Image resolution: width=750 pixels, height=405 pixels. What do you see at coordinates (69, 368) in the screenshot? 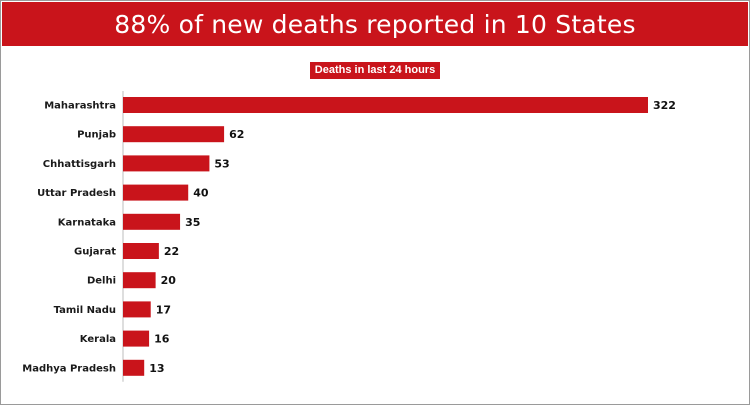
I see `category-label: Madhya Pradesh` at bounding box center [69, 368].